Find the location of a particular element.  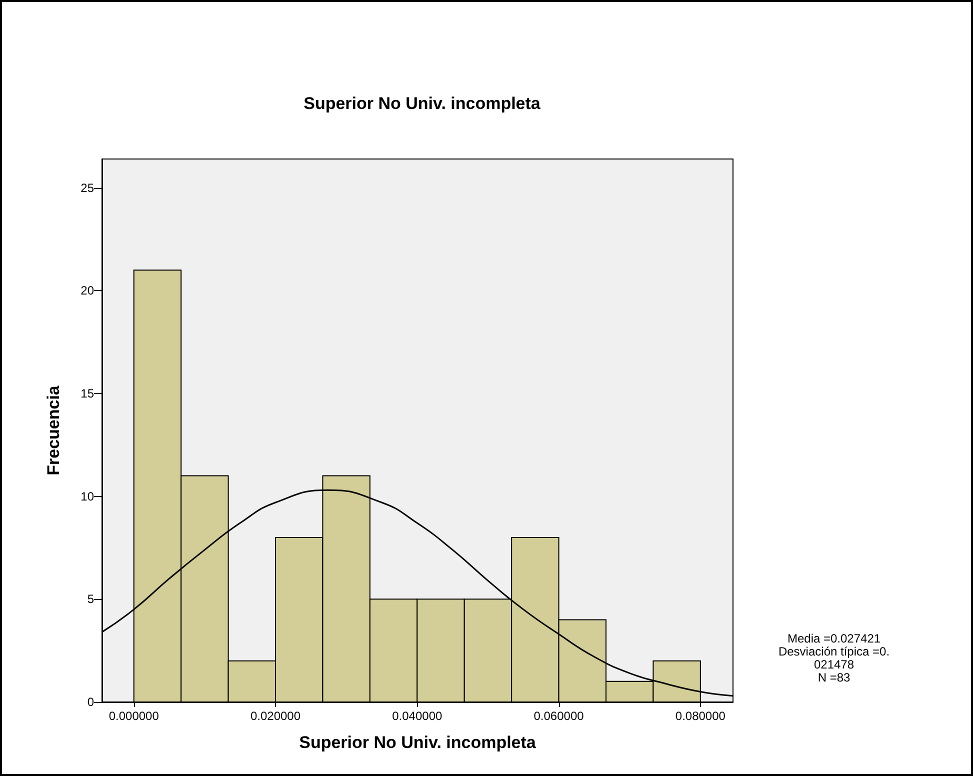

text: N =83 is located at coordinates (834, 677).